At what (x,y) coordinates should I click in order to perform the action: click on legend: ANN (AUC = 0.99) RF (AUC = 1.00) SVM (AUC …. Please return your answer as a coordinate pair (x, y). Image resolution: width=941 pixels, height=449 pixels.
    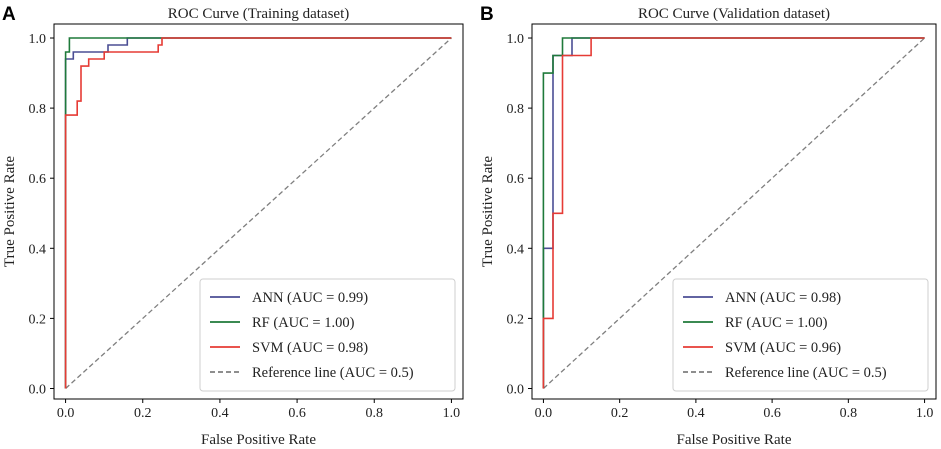
    Looking at the image, I should click on (327, 335).